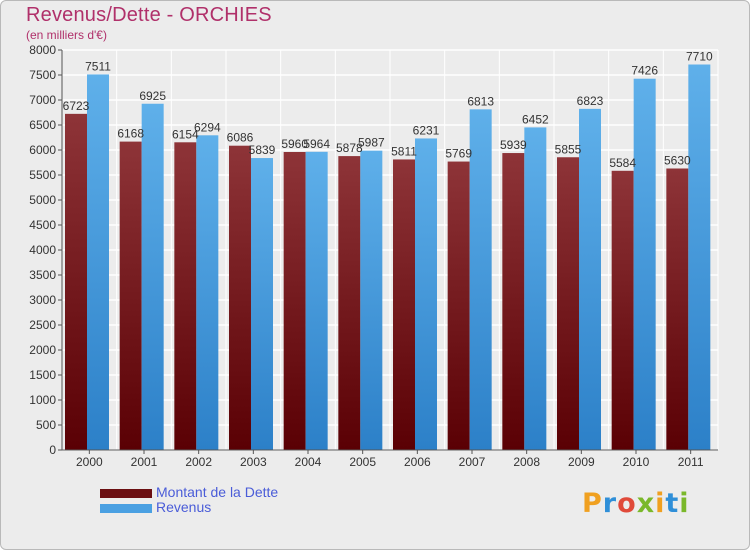  I want to click on value-label: 5987, so click(371, 143).